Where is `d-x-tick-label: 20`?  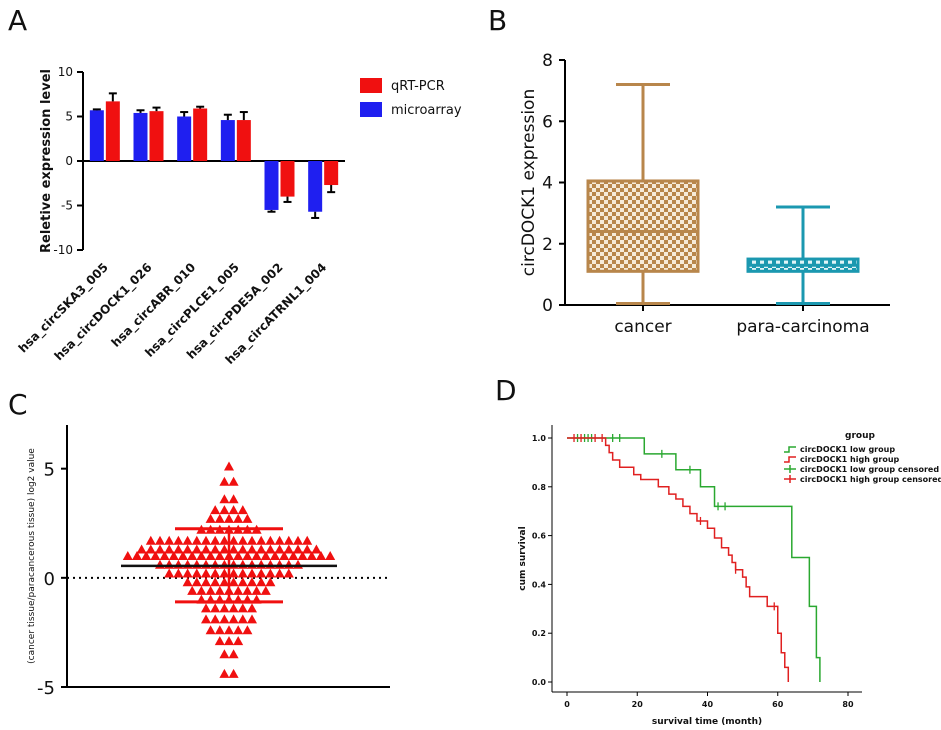
d-x-tick-label: 20 is located at coordinates (638, 704).